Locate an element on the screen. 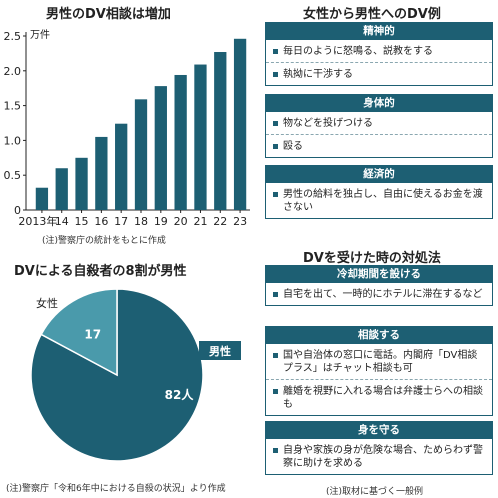 The height and width of the screenshot is (498, 498). x-tick-label: 21 is located at coordinates (200, 221).